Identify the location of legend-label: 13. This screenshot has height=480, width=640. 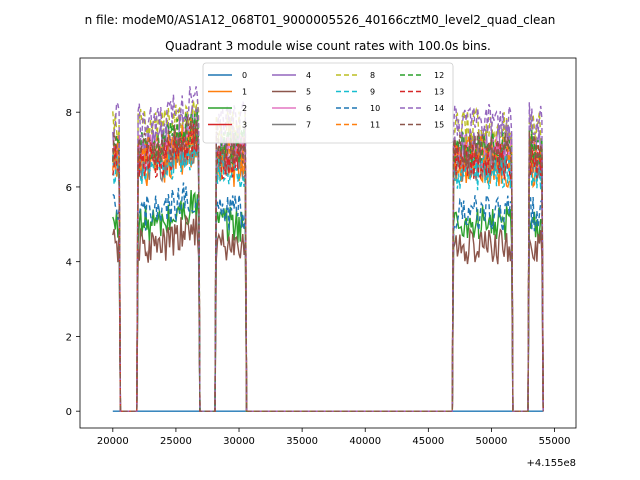
(439, 92).